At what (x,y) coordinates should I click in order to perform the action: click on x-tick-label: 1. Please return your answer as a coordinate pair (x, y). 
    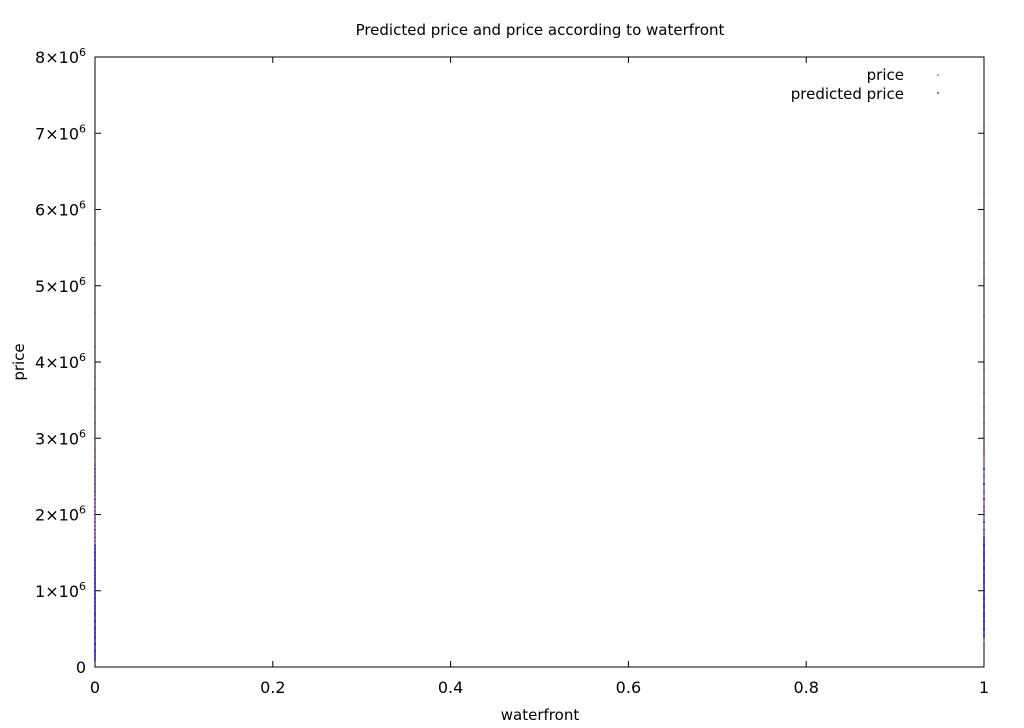
    Looking at the image, I should click on (984, 687).